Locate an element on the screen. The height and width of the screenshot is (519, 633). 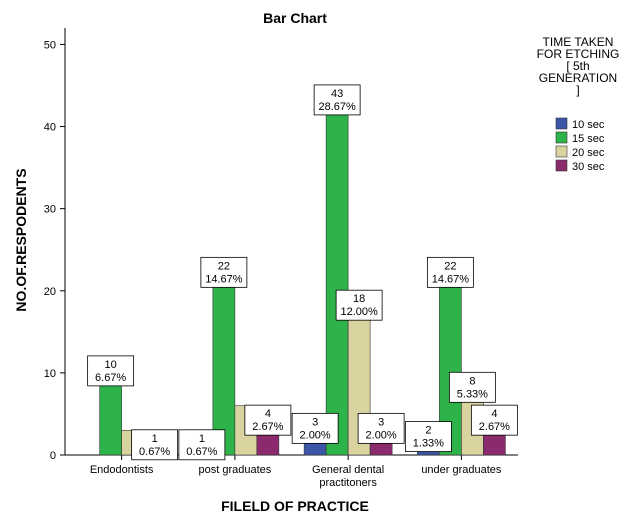
legend-title: ] is located at coordinates (577, 90).